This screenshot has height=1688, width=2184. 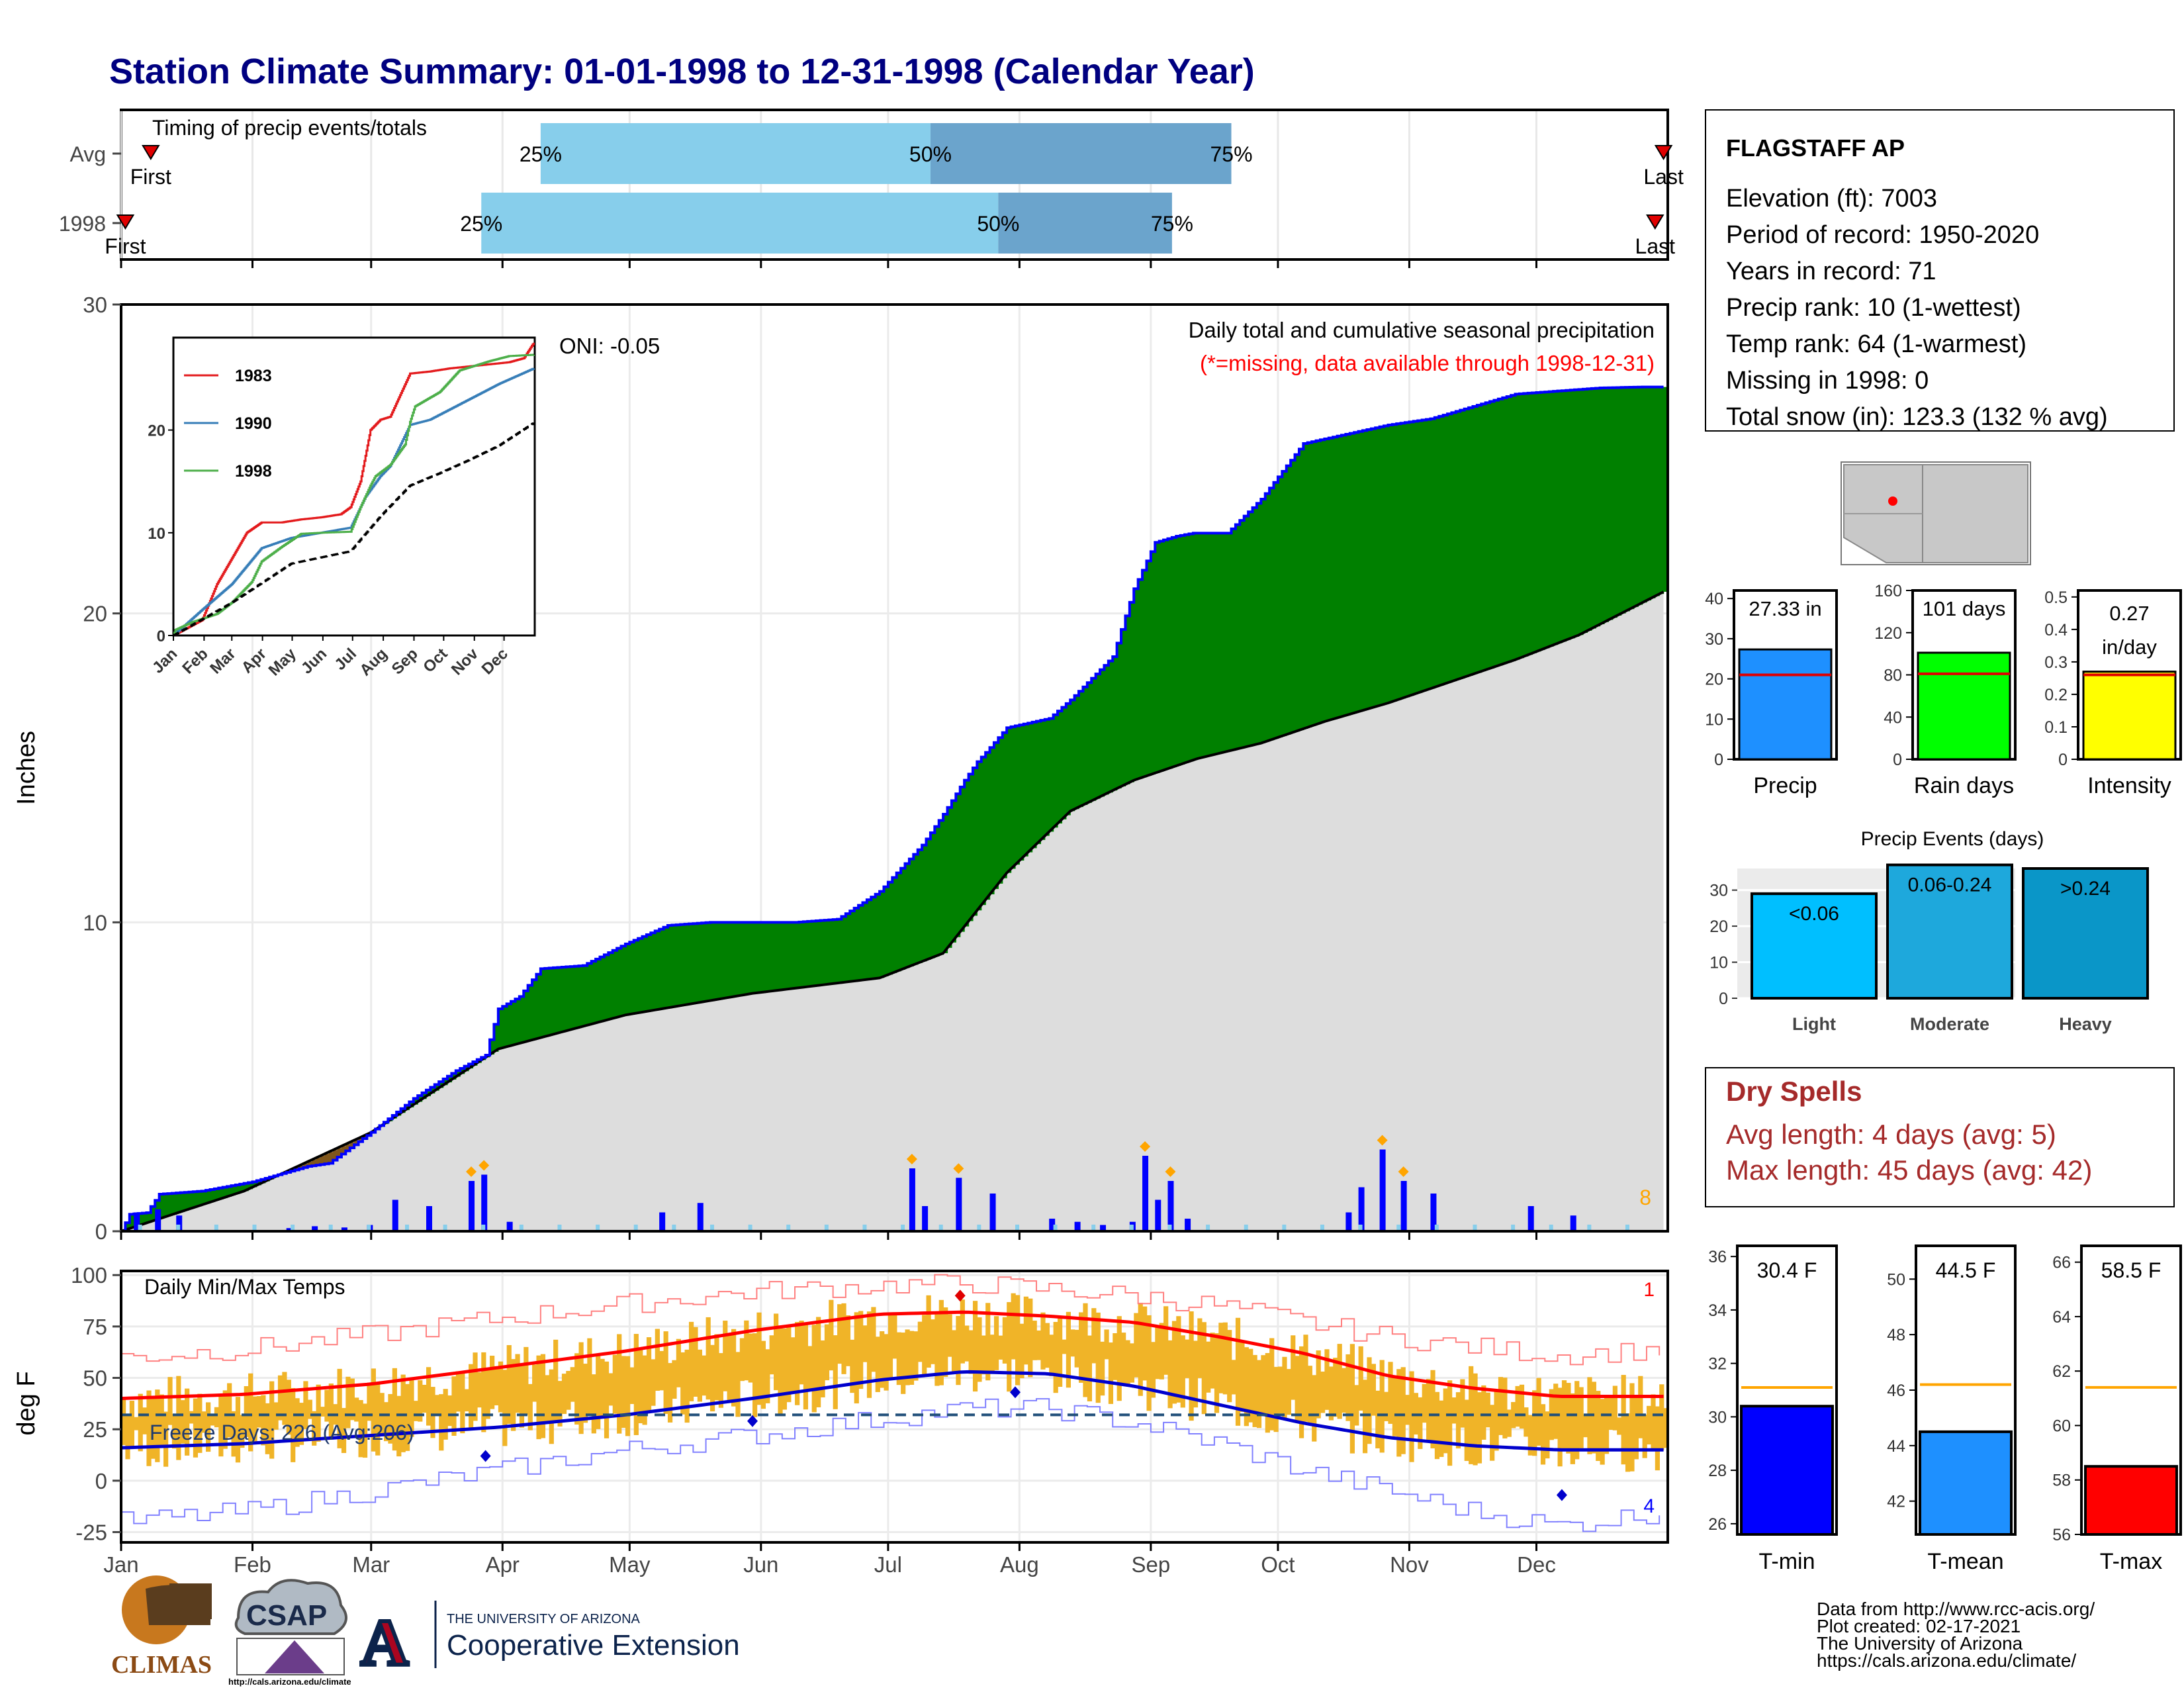 I want to click on mini-bar-tick-label: 0.3, so click(x=2056, y=662).